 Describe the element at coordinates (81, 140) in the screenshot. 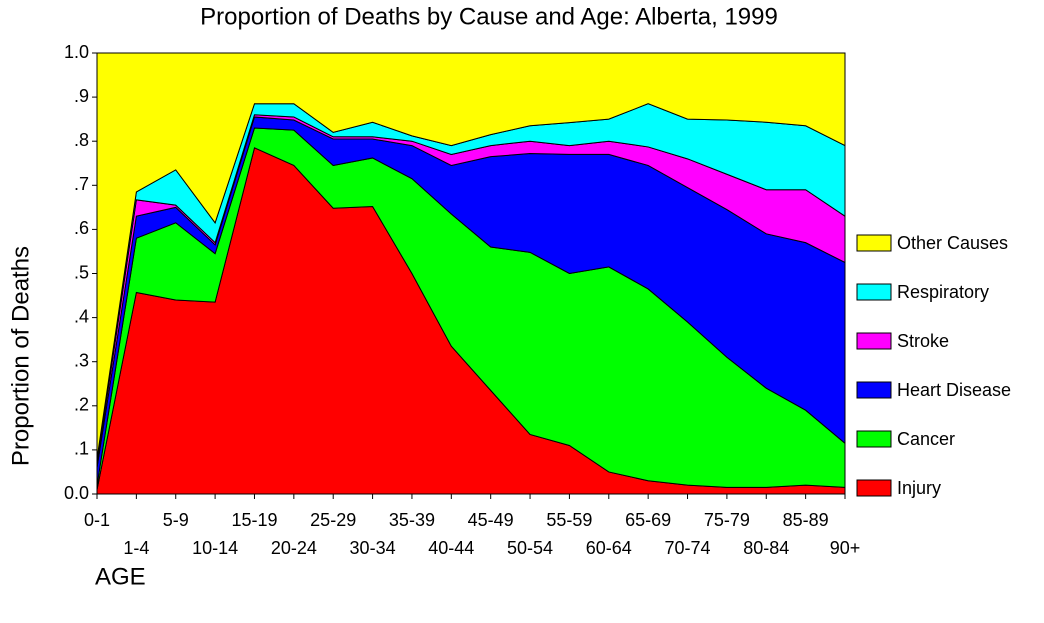

I see `y-tick-label: .8` at that location.